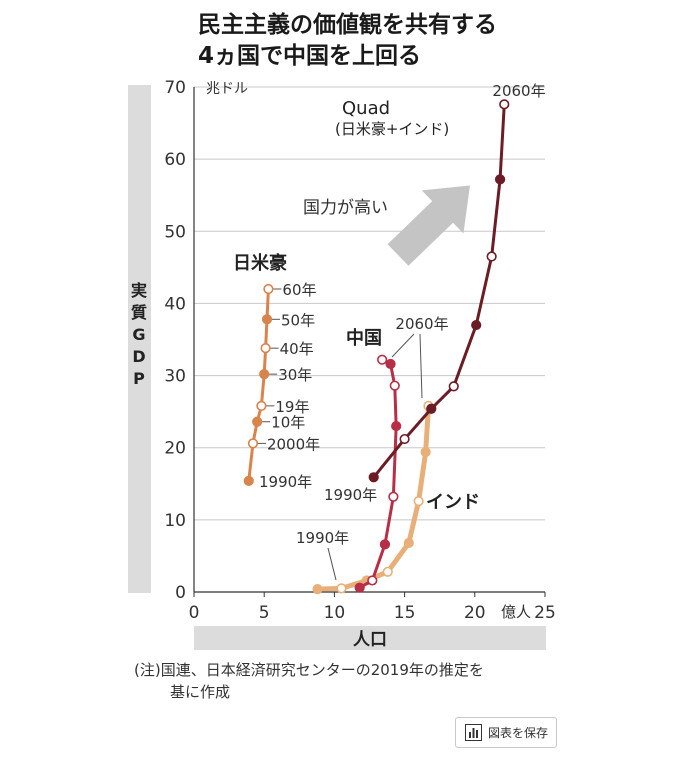  Describe the element at coordinates (175, 449) in the screenshot. I see `y-tick-label: 20` at that location.